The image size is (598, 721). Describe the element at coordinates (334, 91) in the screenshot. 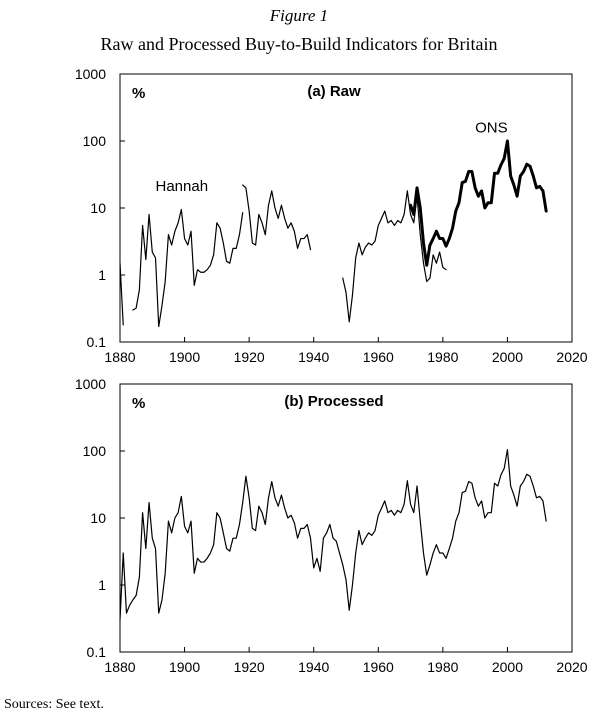

I see `panel-title: (a) Raw` at that location.